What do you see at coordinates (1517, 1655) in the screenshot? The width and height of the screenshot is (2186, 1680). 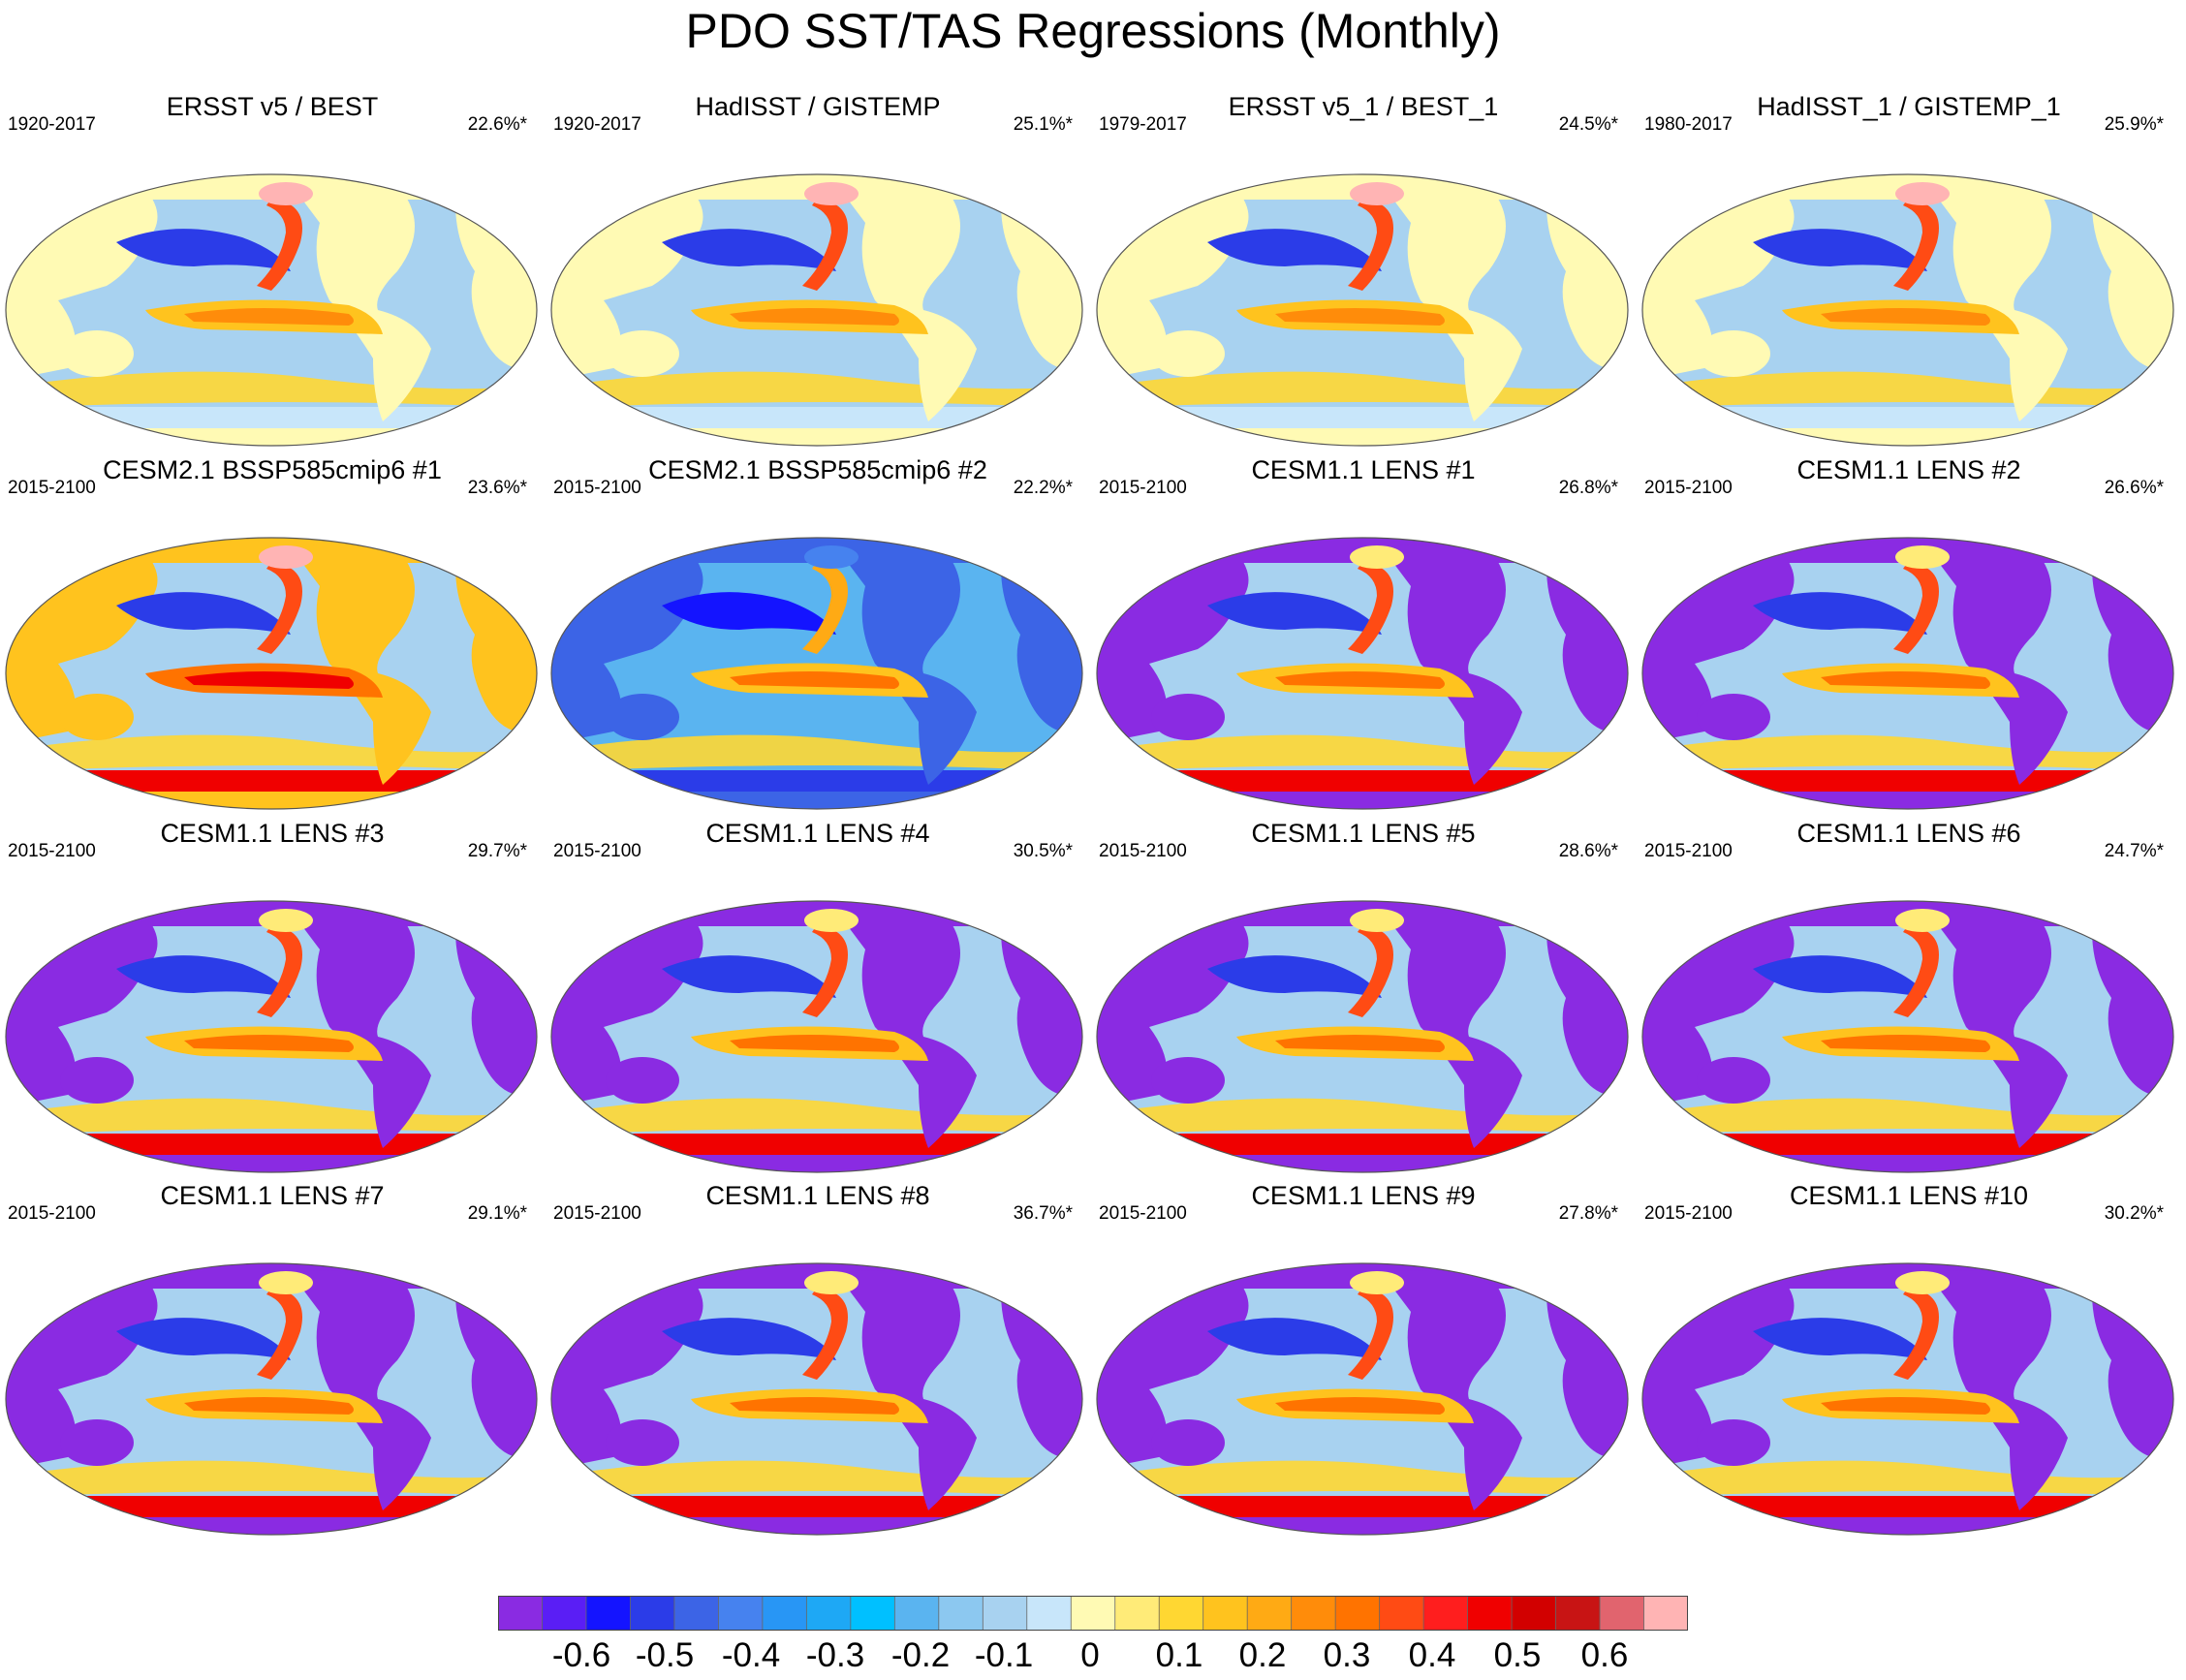 I see `colorbar-tick-label: 0.5` at bounding box center [1517, 1655].